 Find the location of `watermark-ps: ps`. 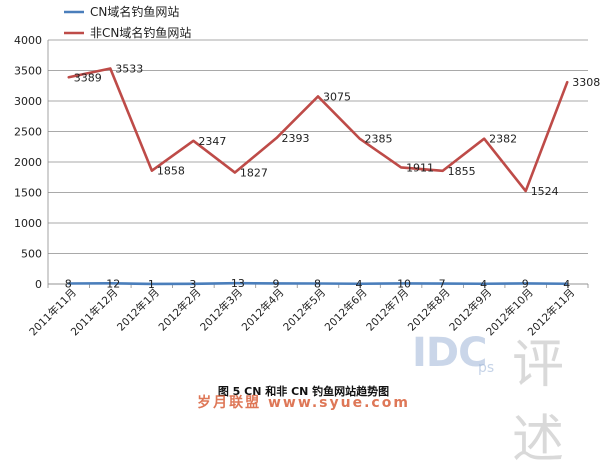

watermark-ps: ps is located at coordinates (486, 368).